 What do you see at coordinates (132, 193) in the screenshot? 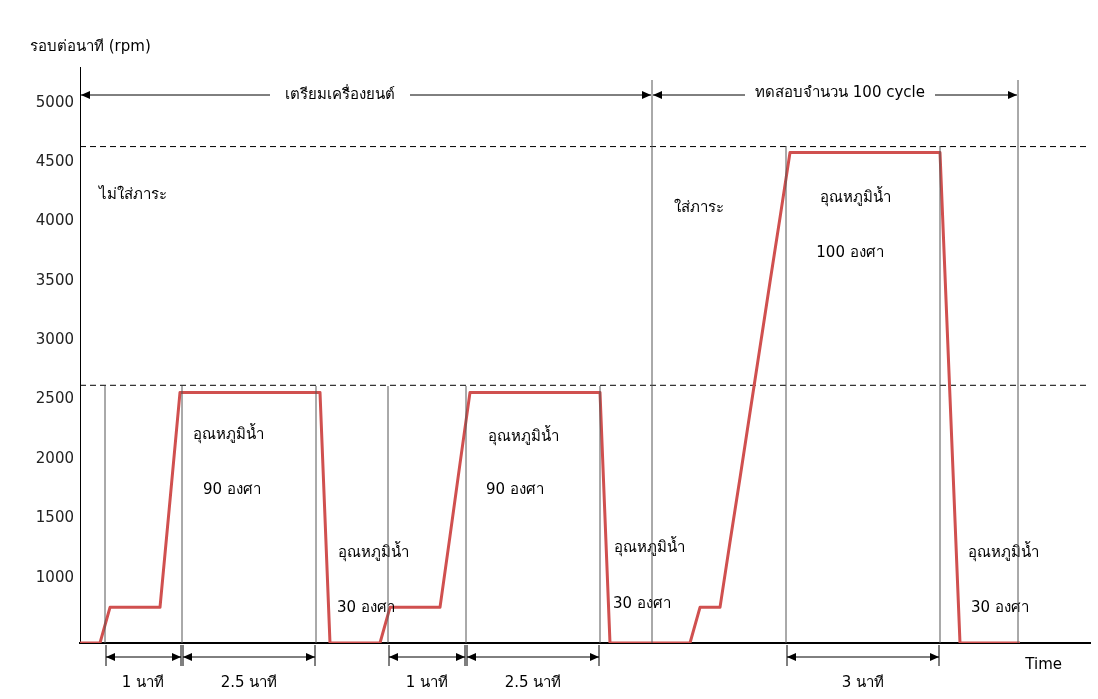
I see `annotation: ไม่ใส่ภาระ` at bounding box center [132, 193].